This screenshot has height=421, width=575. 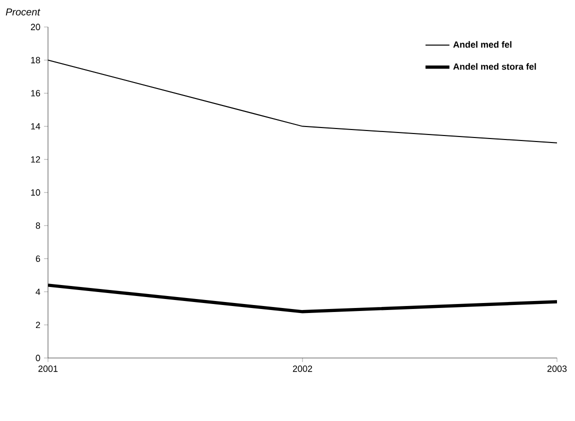 I want to click on y-tick-label: 6, so click(x=38, y=259).